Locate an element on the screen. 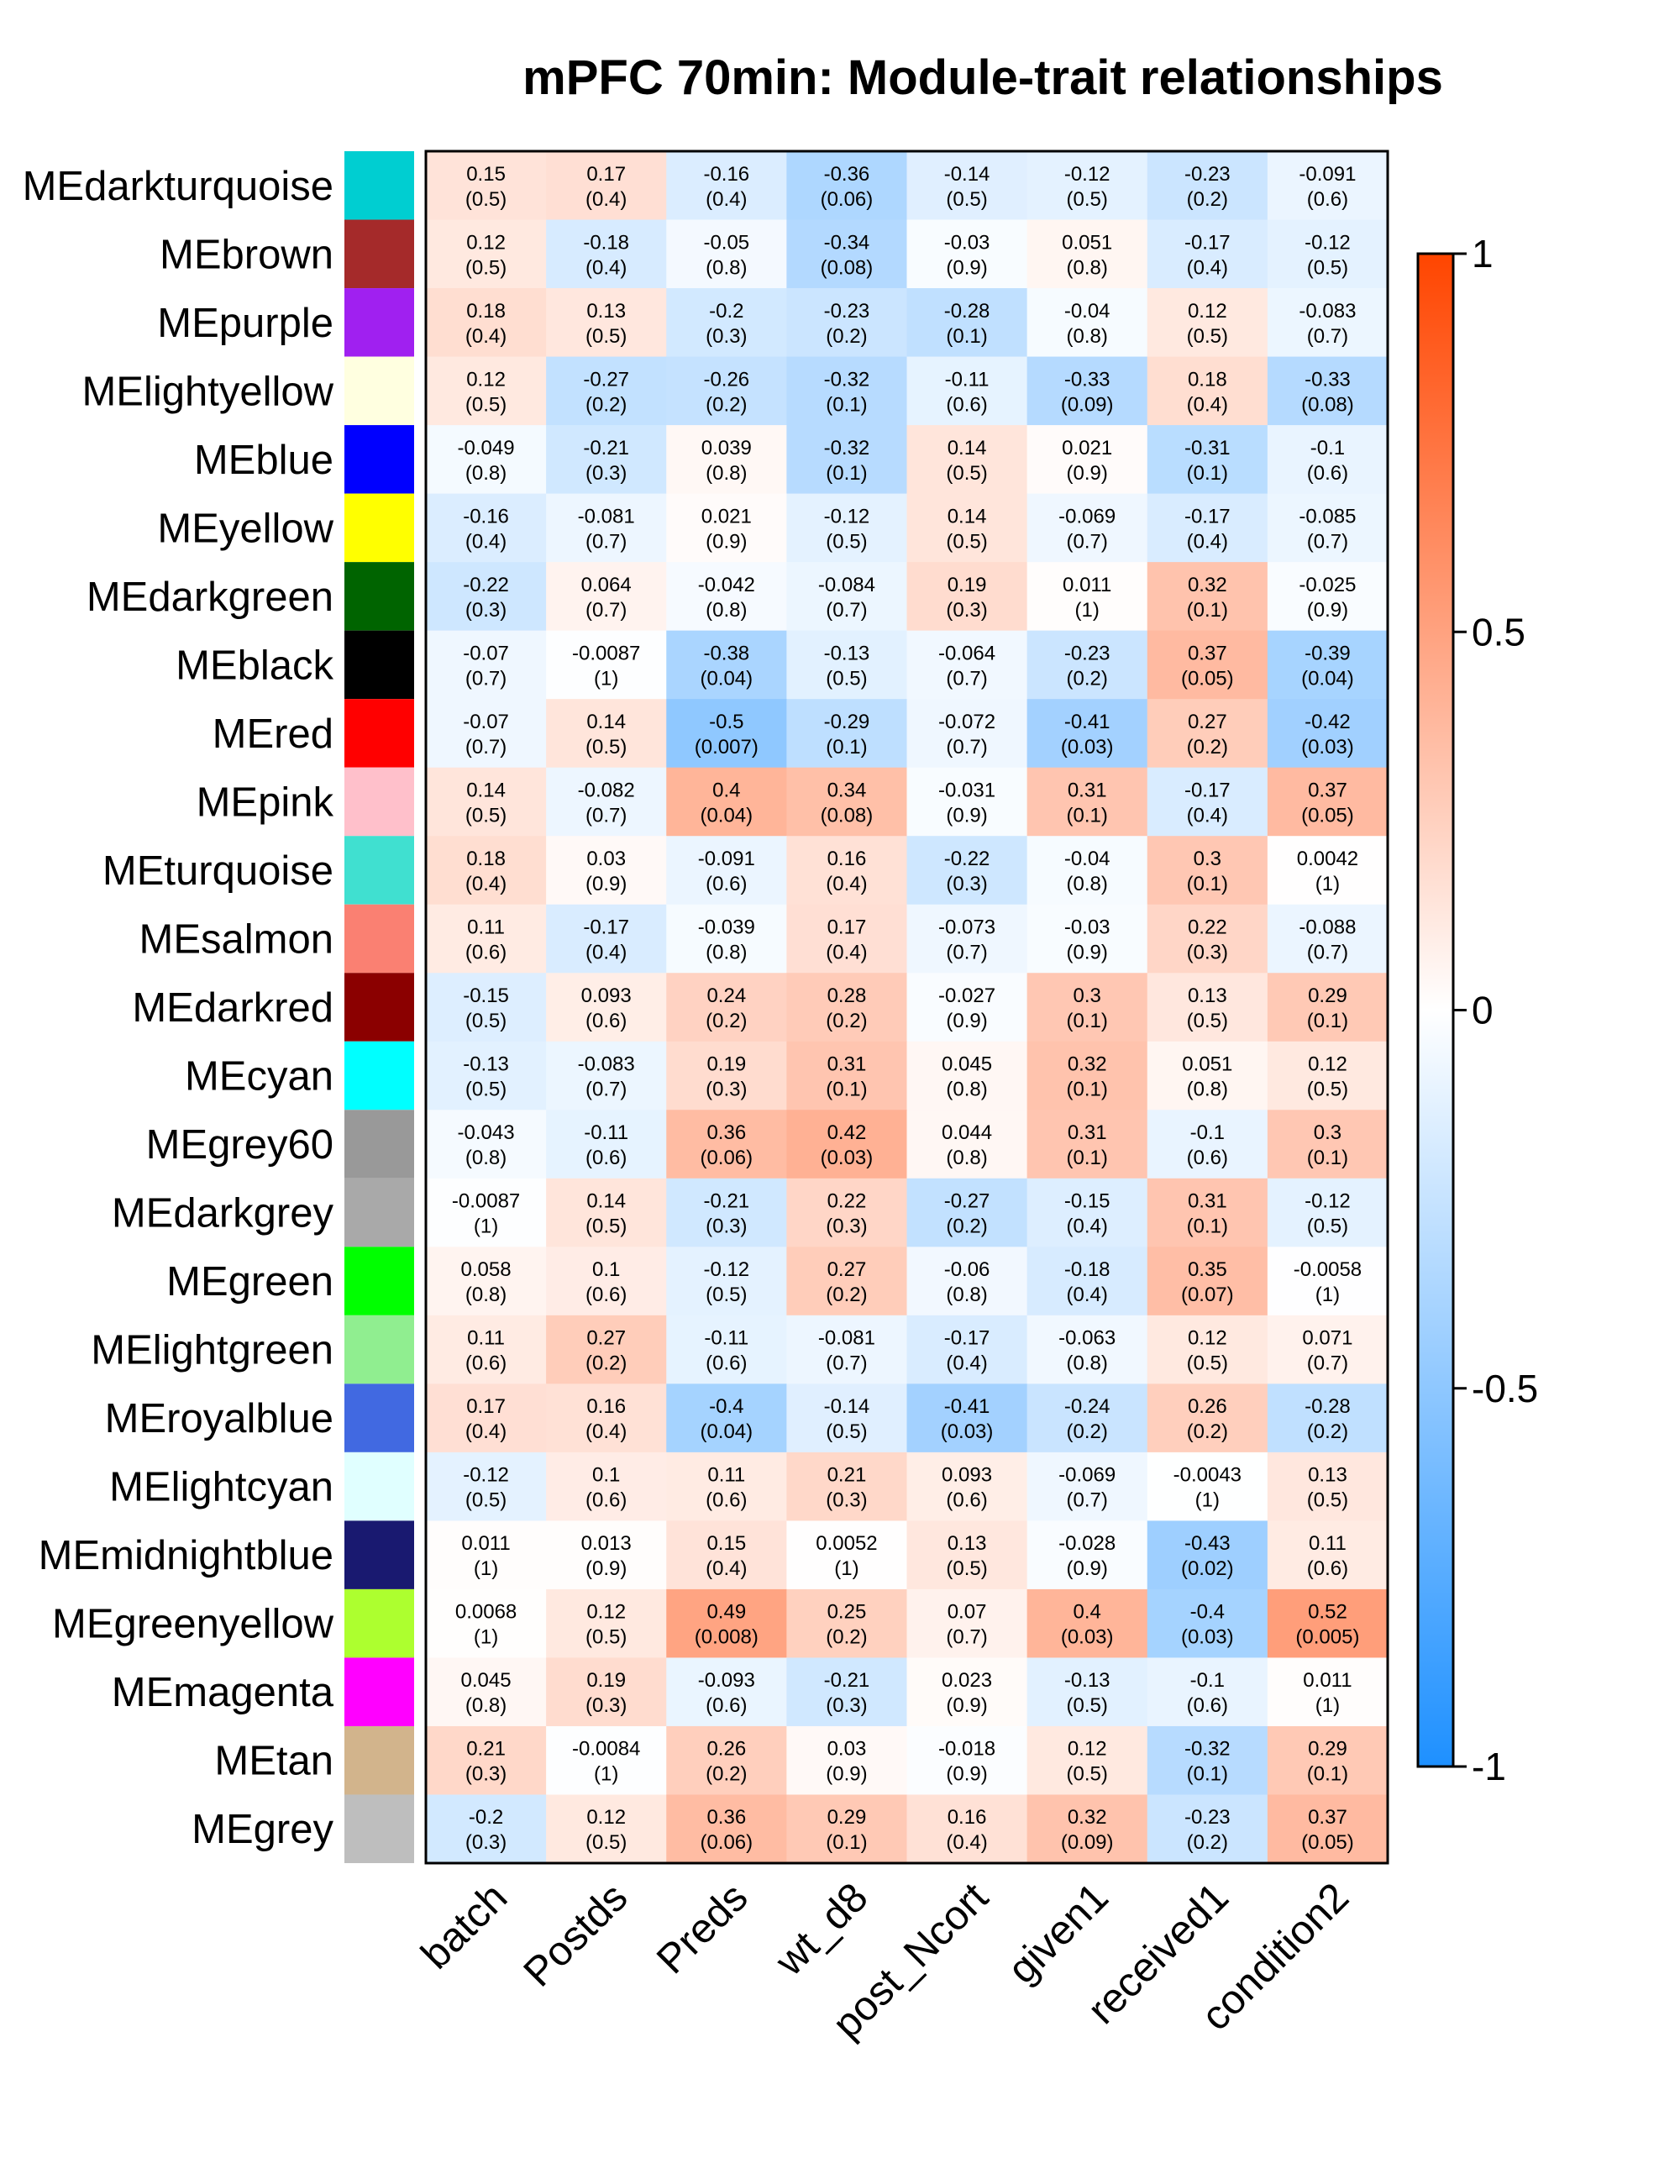 This screenshot has height=2184, width=1680. heatmap-cell: -0.41(0.03) is located at coordinates (967, 1418).